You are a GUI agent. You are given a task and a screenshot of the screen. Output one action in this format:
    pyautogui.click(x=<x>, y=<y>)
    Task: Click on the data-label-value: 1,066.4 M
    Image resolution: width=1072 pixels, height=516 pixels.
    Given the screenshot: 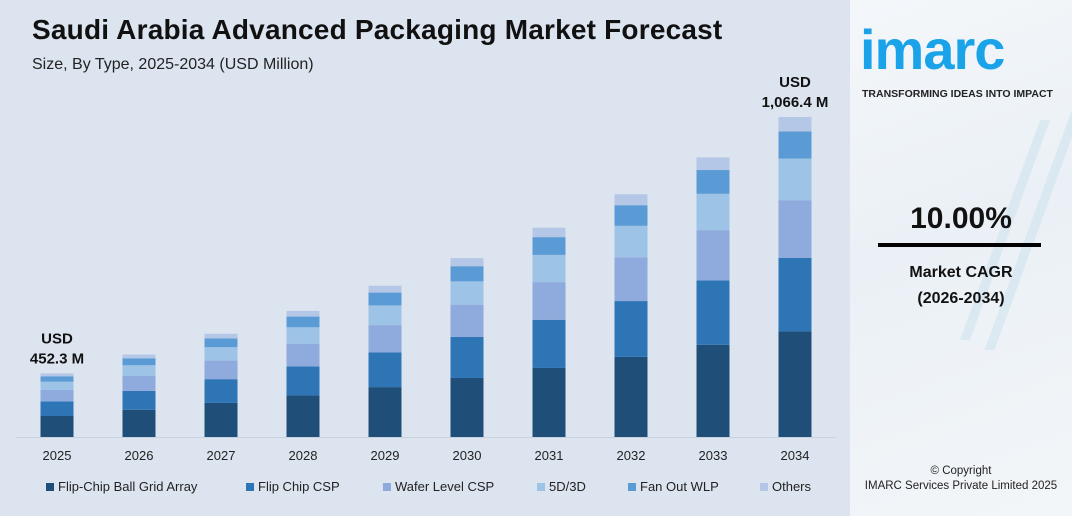 What is the action you would take?
    pyautogui.click(x=795, y=102)
    